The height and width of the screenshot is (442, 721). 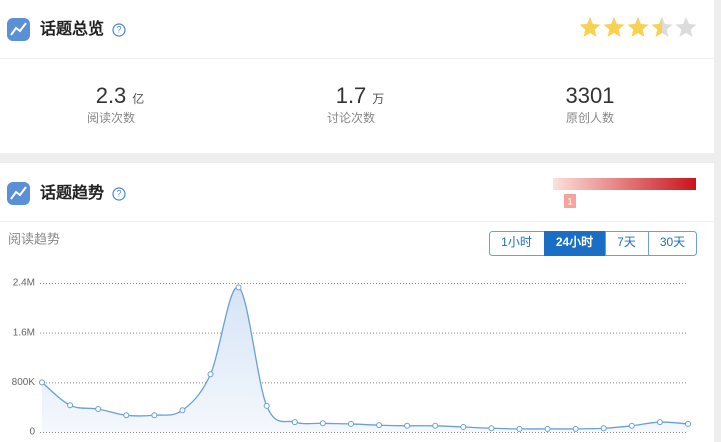 I want to click on y-tick-label: 2.4M, so click(x=24, y=283).